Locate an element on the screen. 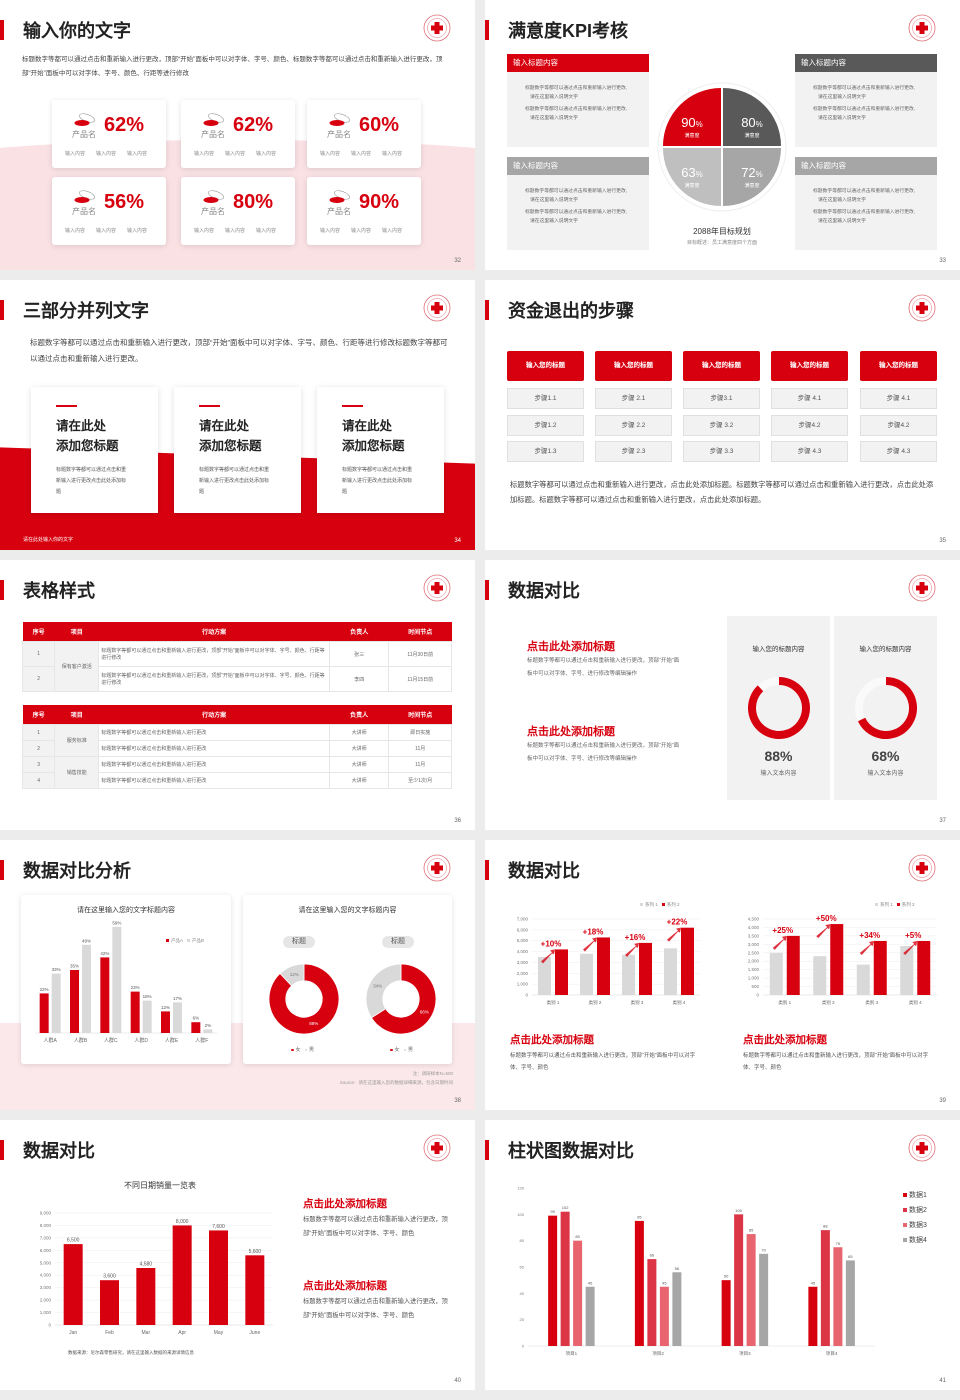 Image resolution: width=960 pixels, height=1400 pixels. category-label: 项目2 is located at coordinates (658, 1353).